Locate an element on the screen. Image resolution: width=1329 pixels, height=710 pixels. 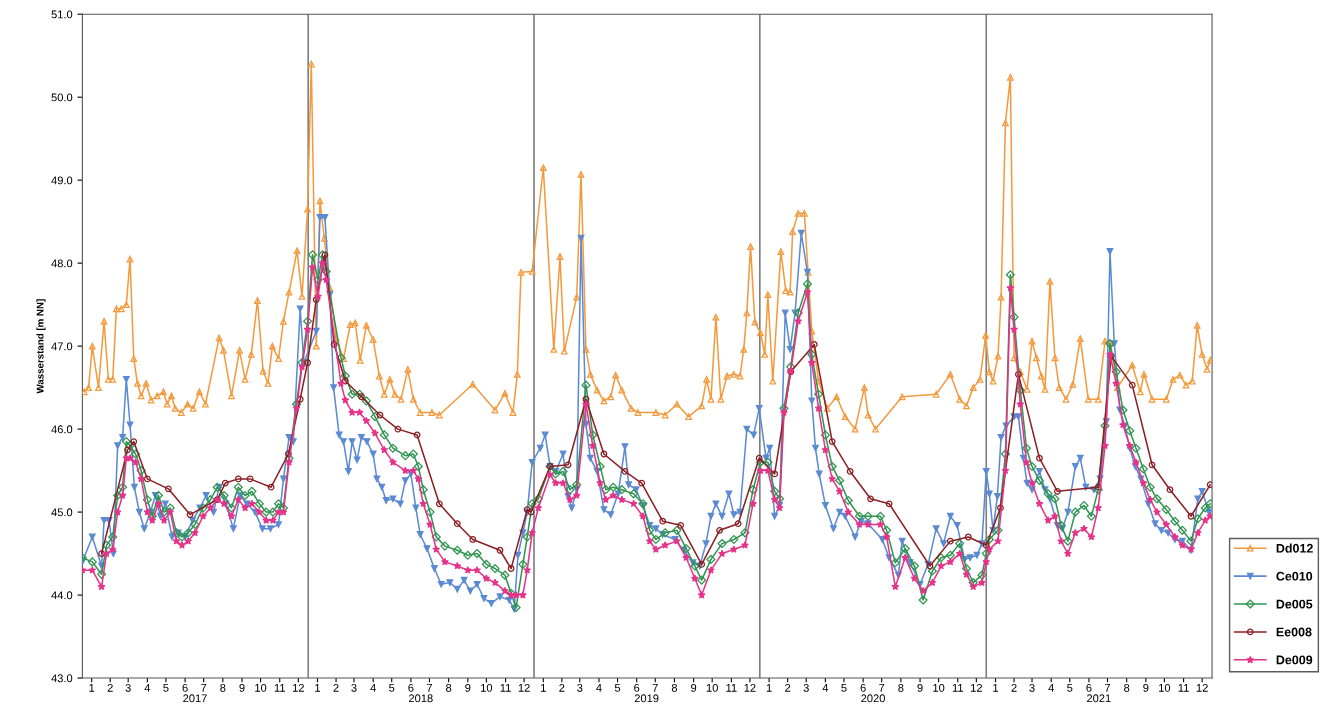
y-tick-label: 49.0 is located at coordinates (62, 180).